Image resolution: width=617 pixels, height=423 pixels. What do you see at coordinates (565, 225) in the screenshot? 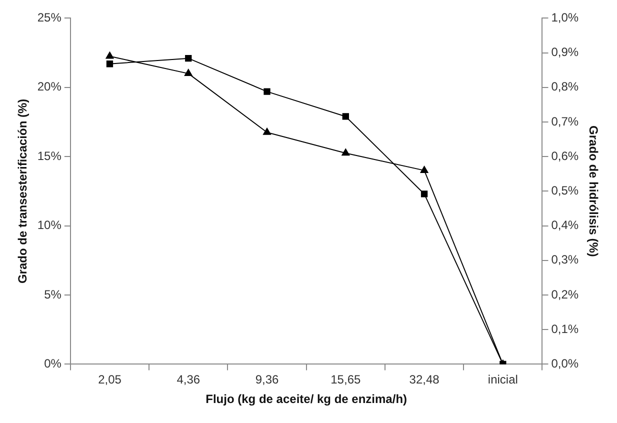
I see `y2-tick-label: 0,4%` at bounding box center [565, 225].